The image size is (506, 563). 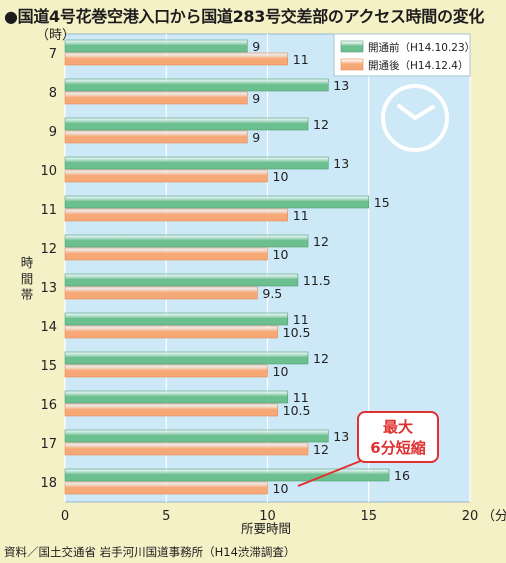 I want to click on value-label: 11.5, so click(x=317, y=280).